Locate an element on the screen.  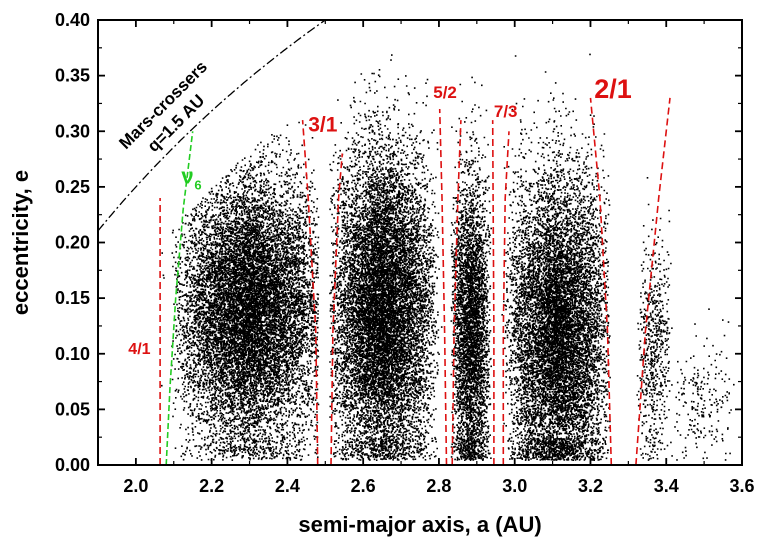
y-tick-label: 0.40 is located at coordinates (72, 20).